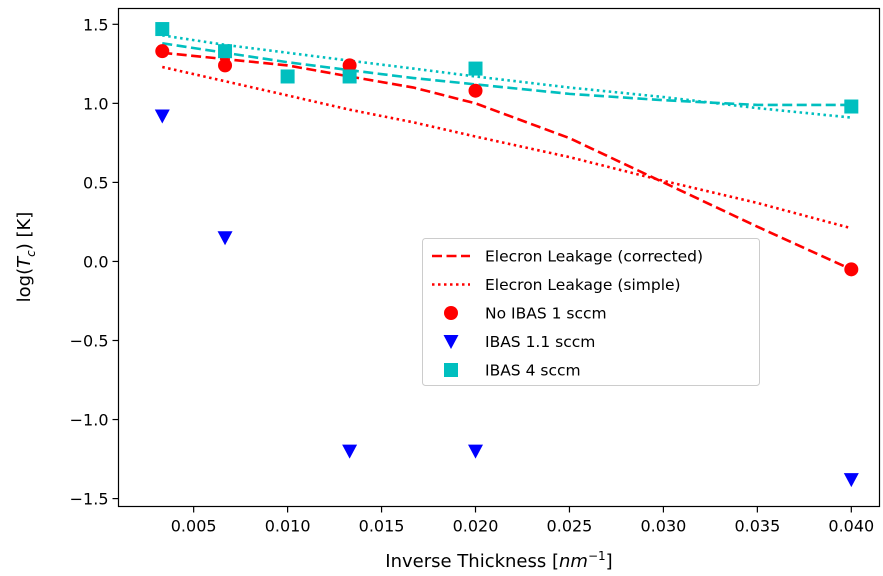  Describe the element at coordinates (757, 526) in the screenshot. I see `x-tick-label: 0.035` at that location.